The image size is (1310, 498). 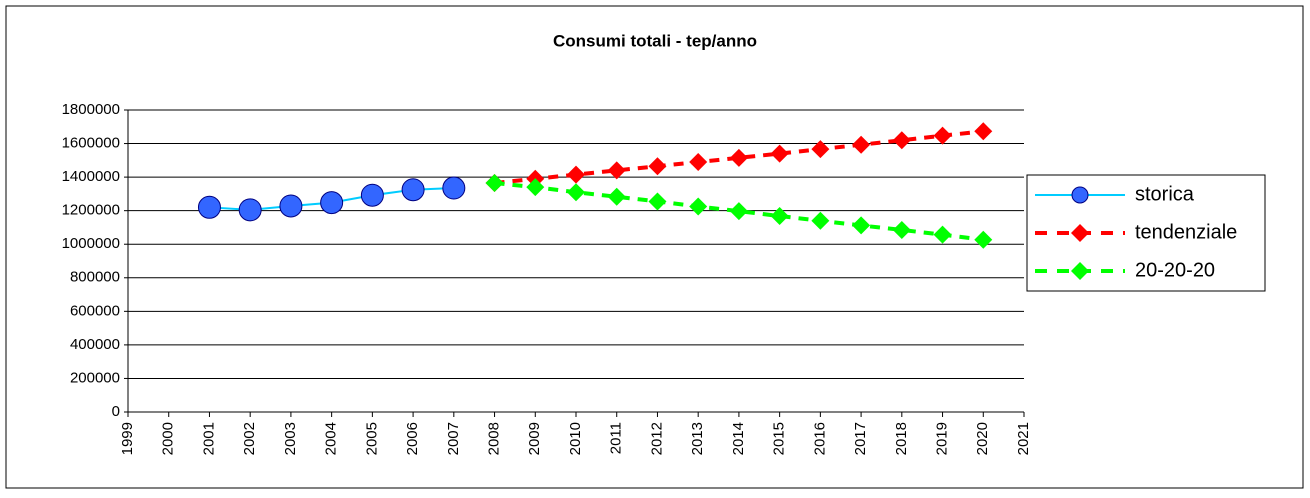 I want to click on x-tick-label: 2001, so click(x=208, y=438).